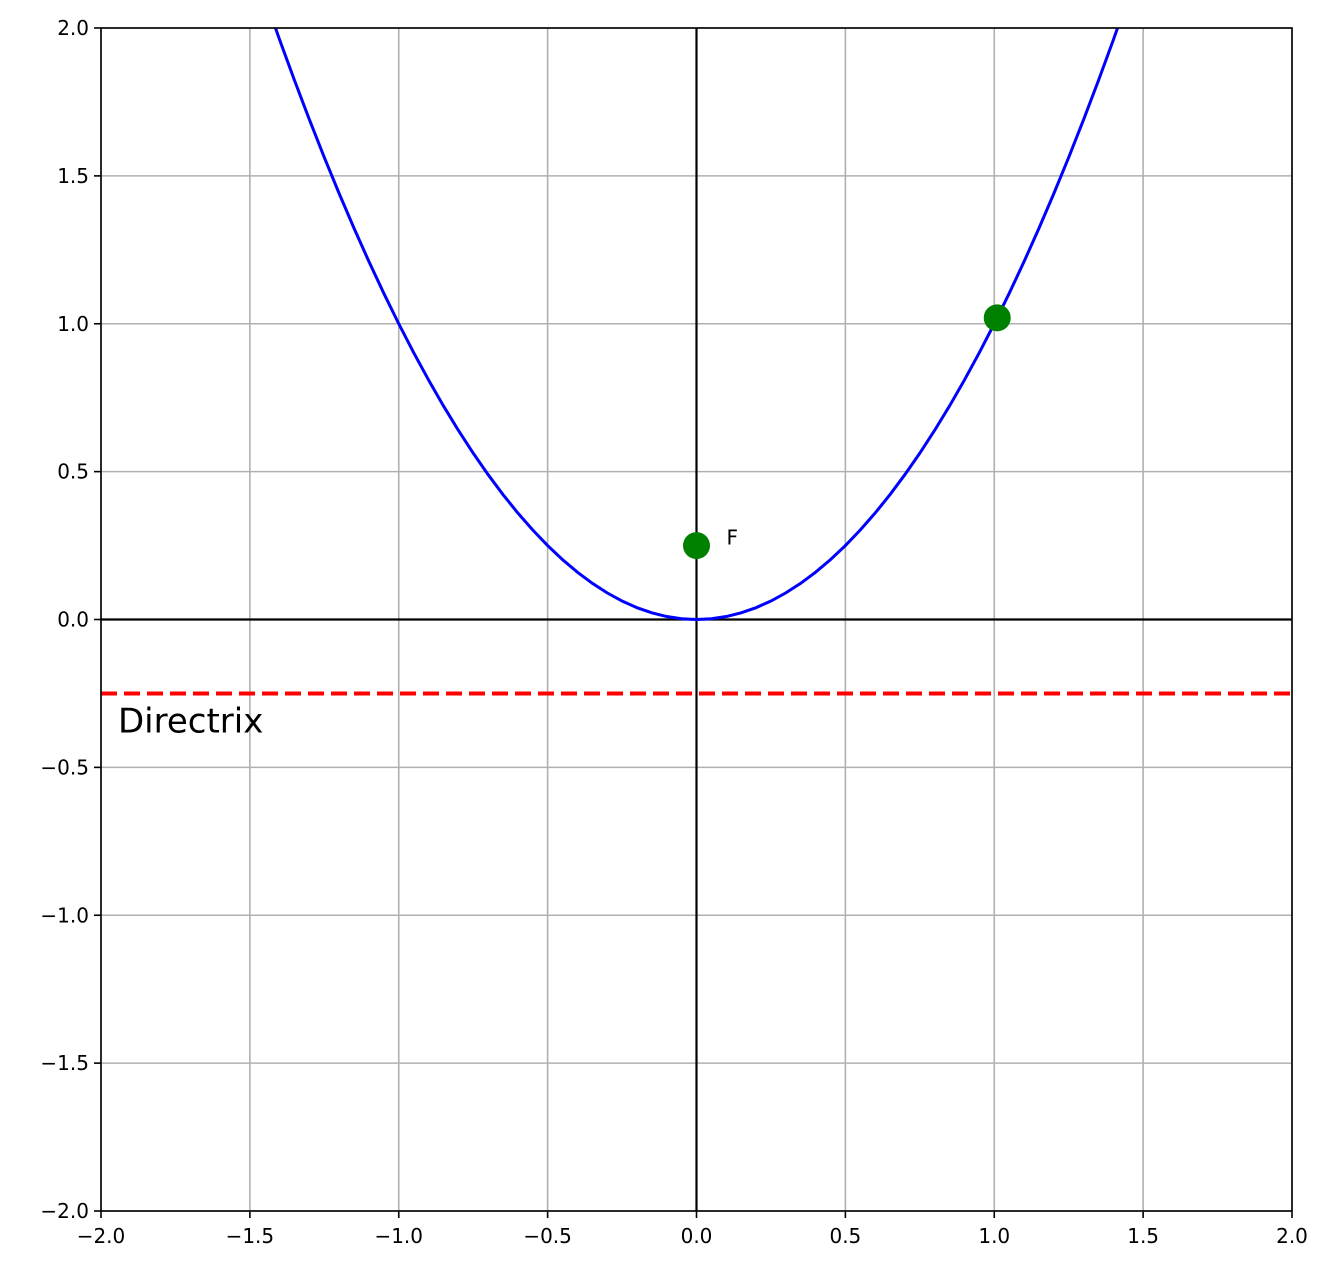 The width and height of the screenshot is (1333, 1275). Describe the element at coordinates (733, 538) in the screenshot. I see `point-label: F` at that location.